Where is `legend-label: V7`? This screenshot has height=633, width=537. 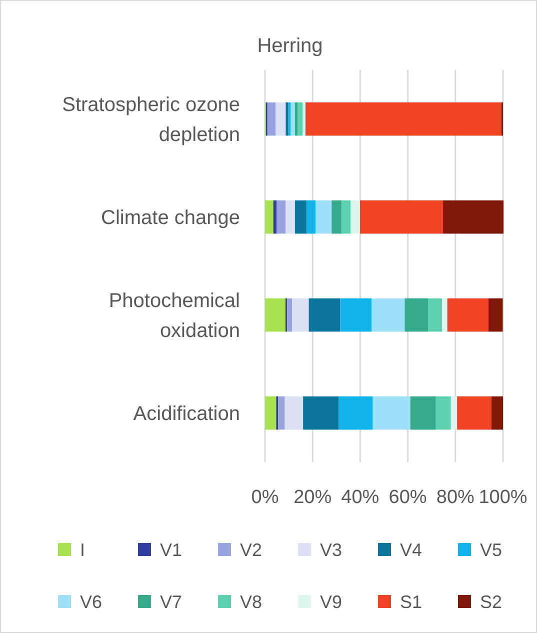
legend-label: V7 is located at coordinates (171, 602).